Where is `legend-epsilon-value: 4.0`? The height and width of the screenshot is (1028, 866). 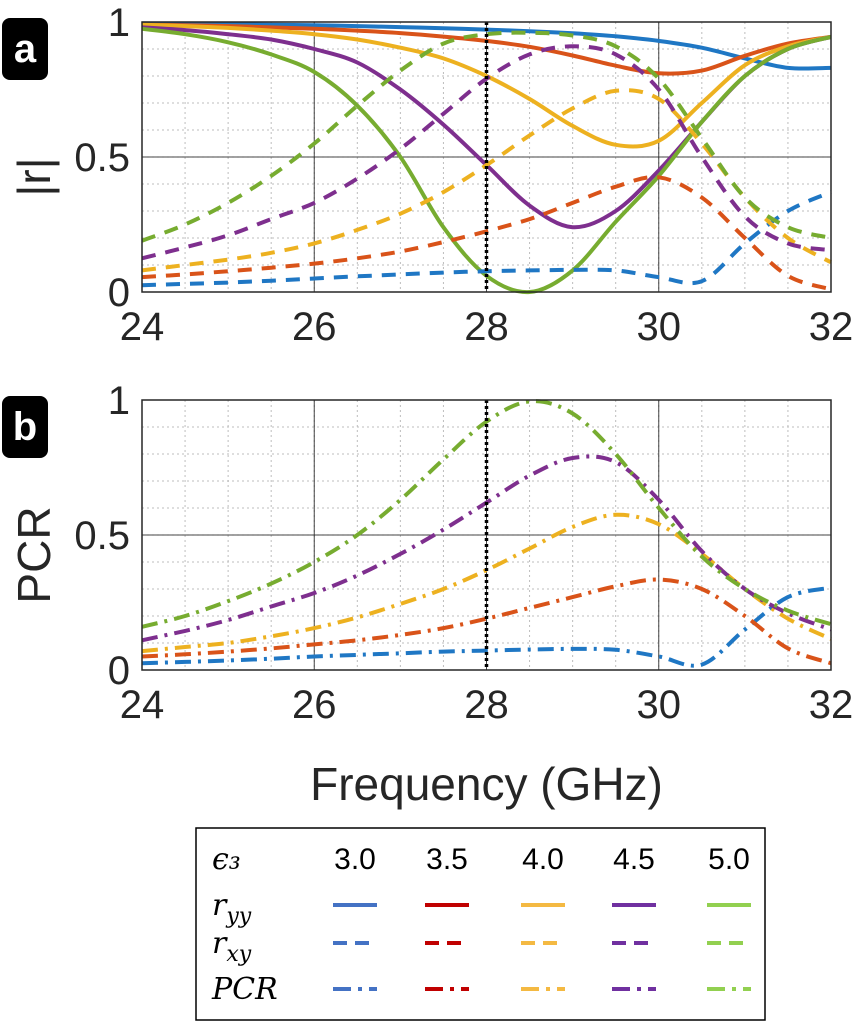 legend-epsilon-value: 4.0 is located at coordinates (543, 859).